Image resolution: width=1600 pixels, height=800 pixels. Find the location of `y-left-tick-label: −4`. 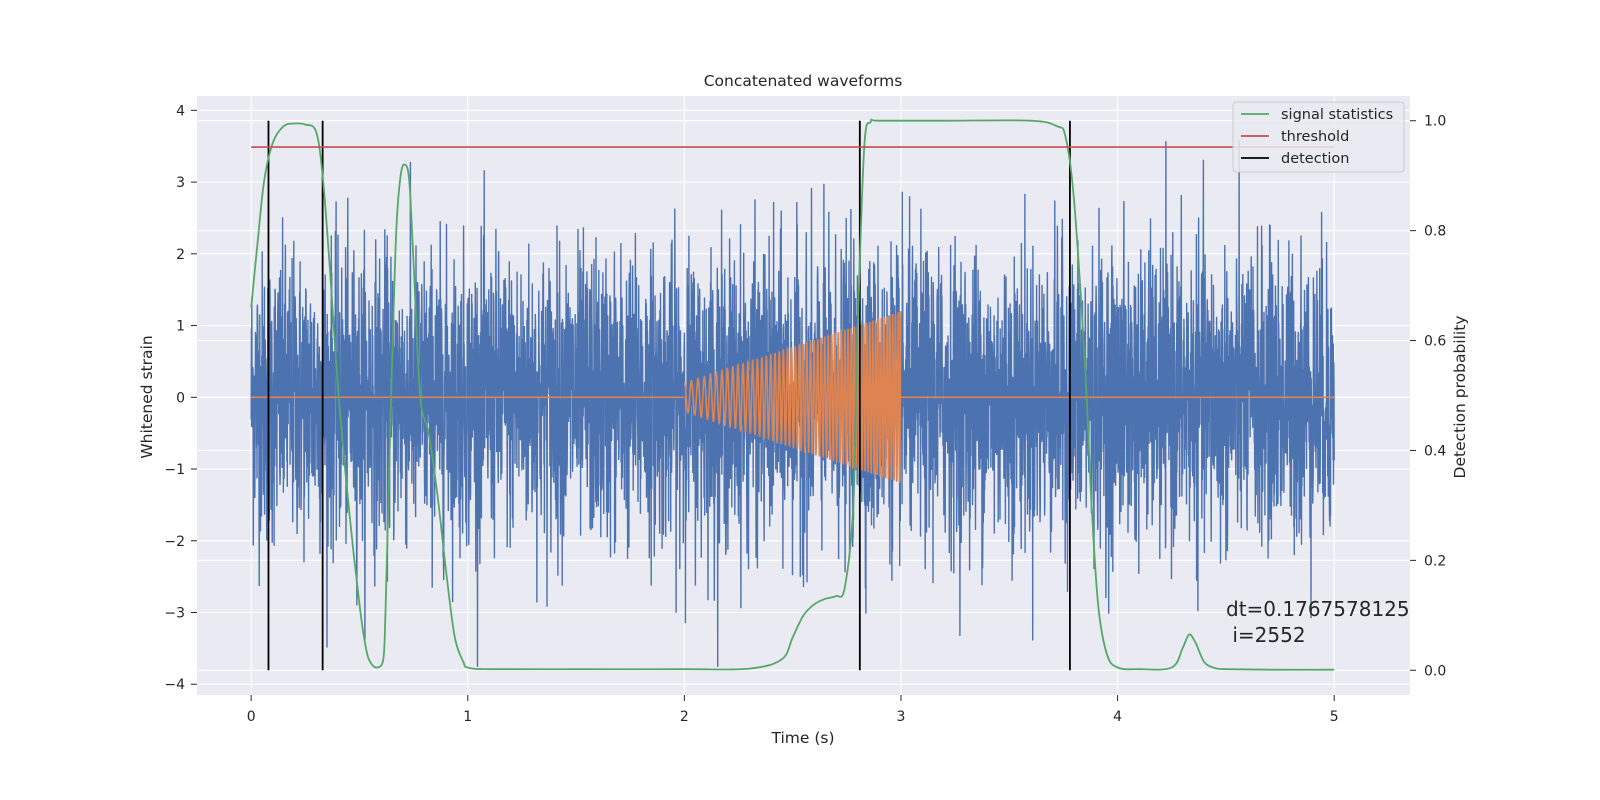

y-left-tick-label: −4 is located at coordinates (174, 685).